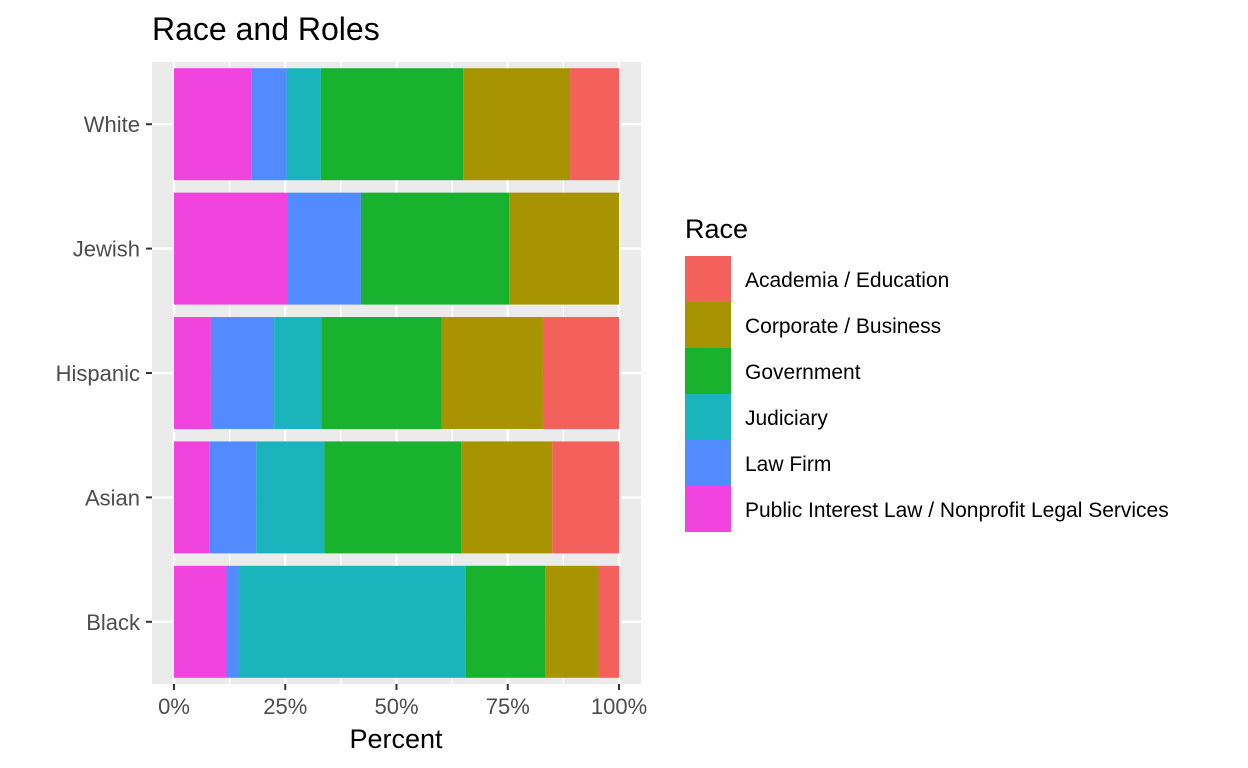 This screenshot has width=1248, height=768. I want to click on bar-hispanic-public-interest-law-nonprofit-legal-services, so click(192, 373).